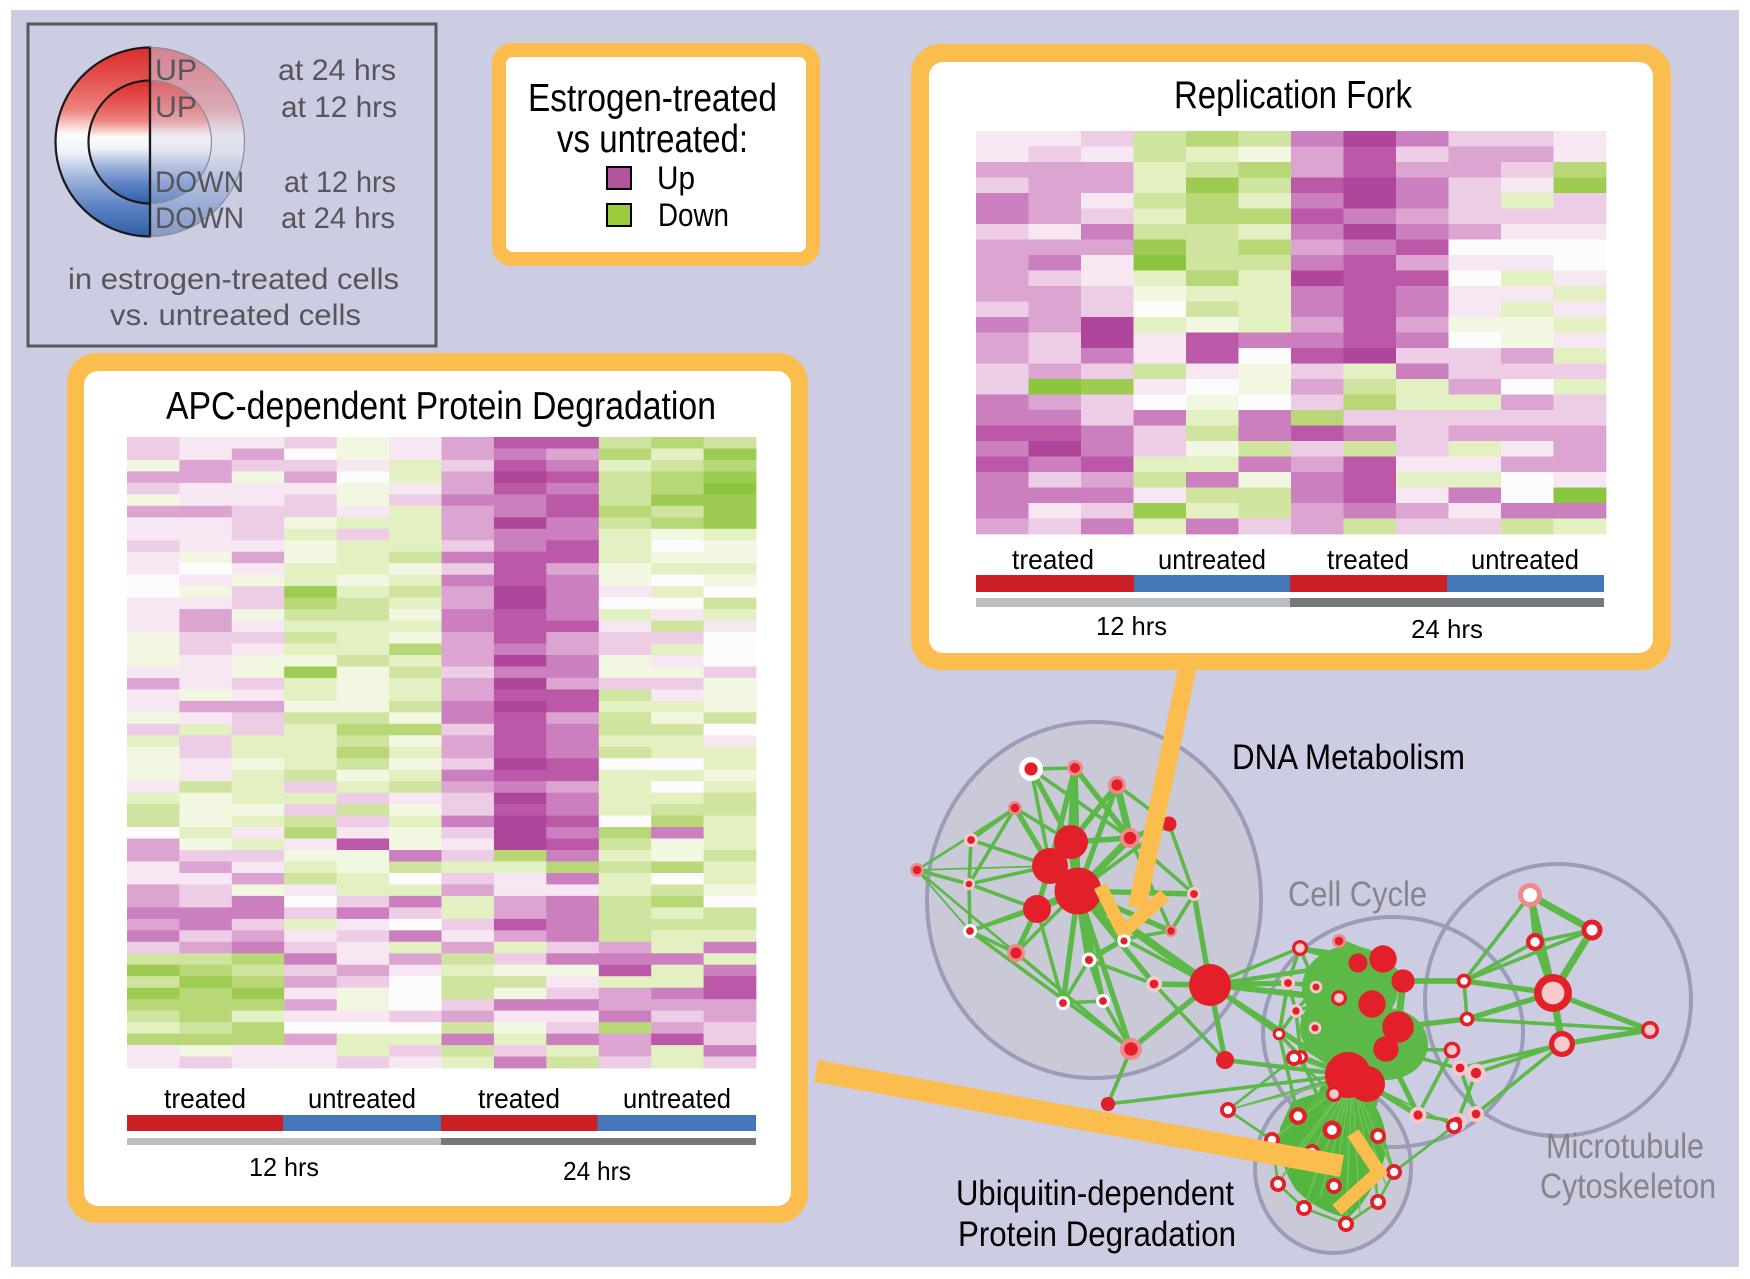 Image resolution: width=1750 pixels, height=1279 pixels. I want to click on svg-text: in estrogen-treated cells, so click(233, 279).